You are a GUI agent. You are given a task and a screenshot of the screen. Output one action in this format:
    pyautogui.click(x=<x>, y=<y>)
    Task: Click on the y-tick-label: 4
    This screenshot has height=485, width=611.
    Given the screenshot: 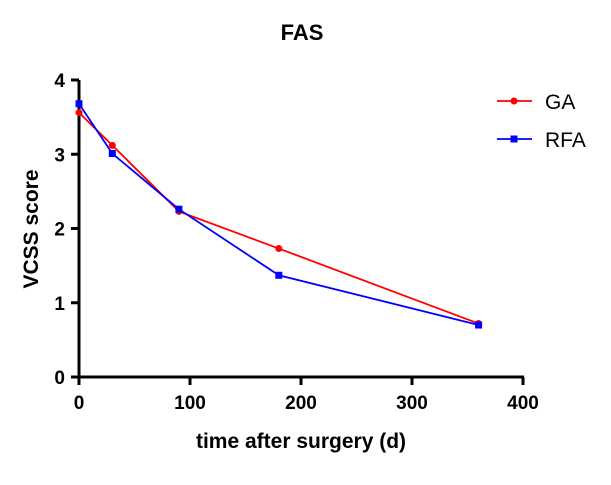 What is the action you would take?
    pyautogui.click(x=59, y=81)
    